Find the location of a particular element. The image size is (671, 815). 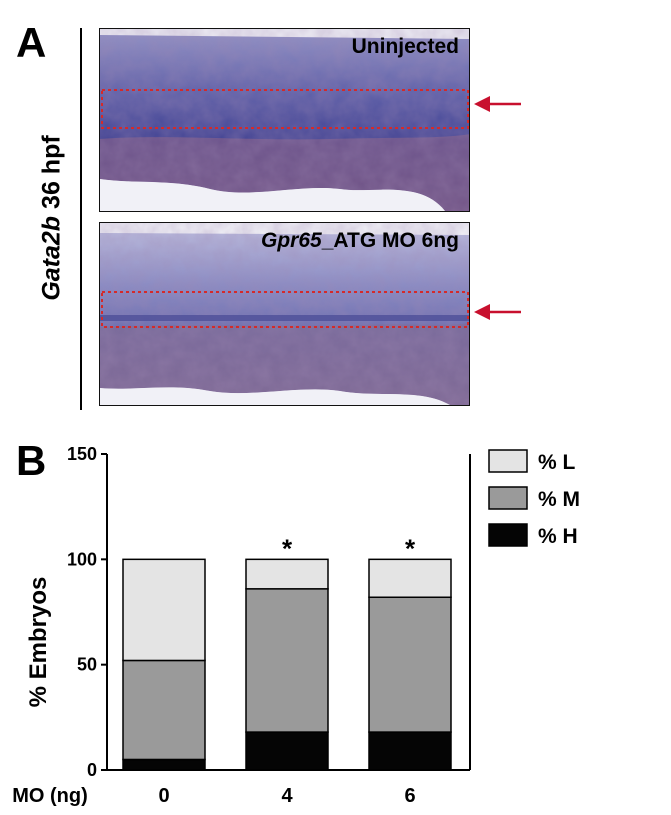

micrograph-gpr65-mo: Gpr65_ATG MO 6ng is located at coordinates (284, 314).